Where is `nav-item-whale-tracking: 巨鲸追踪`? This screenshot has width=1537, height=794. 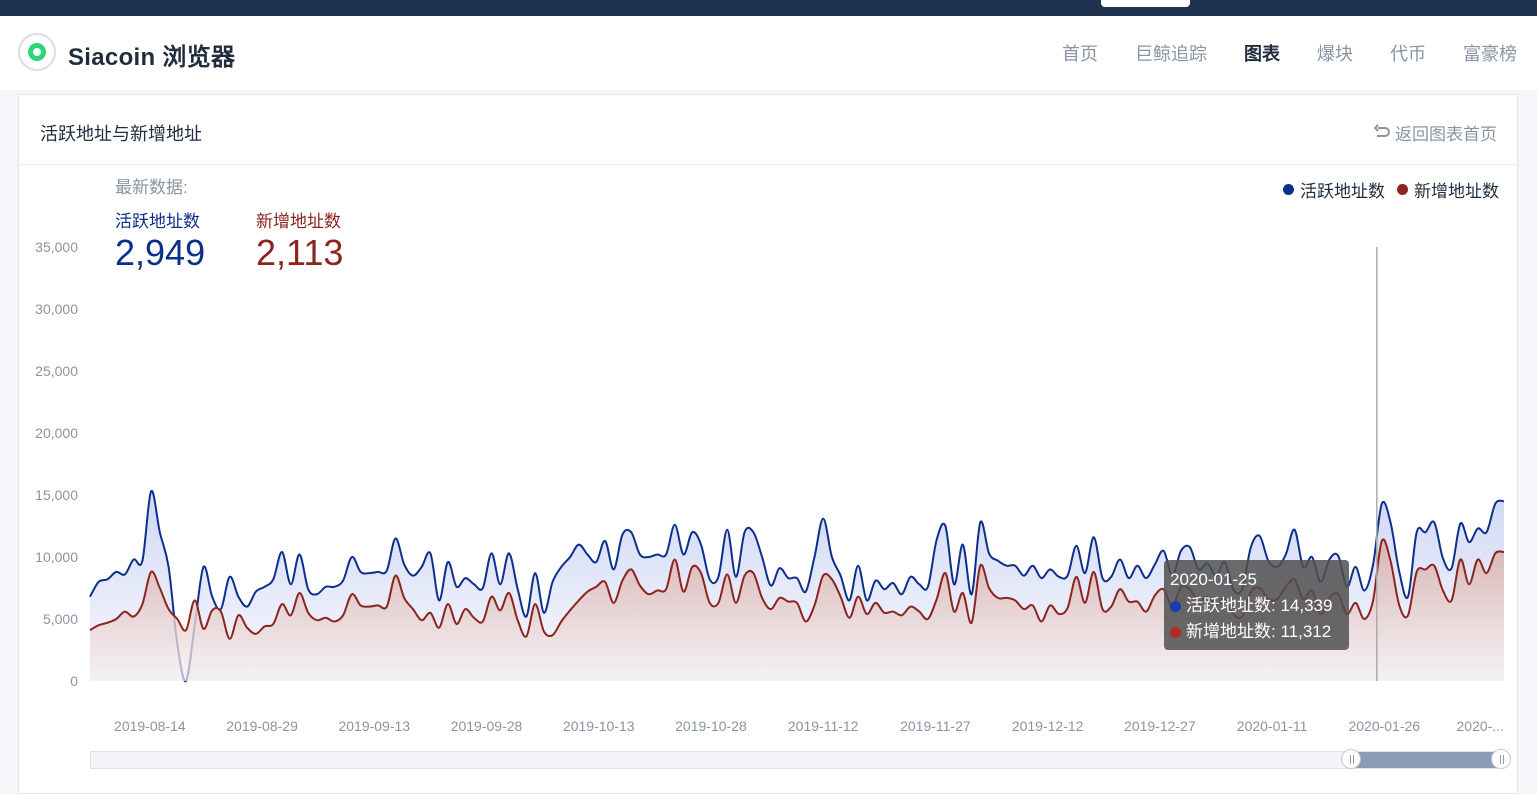
nav-item-whale-tracking: 巨鲸追踪 is located at coordinates (1171, 54).